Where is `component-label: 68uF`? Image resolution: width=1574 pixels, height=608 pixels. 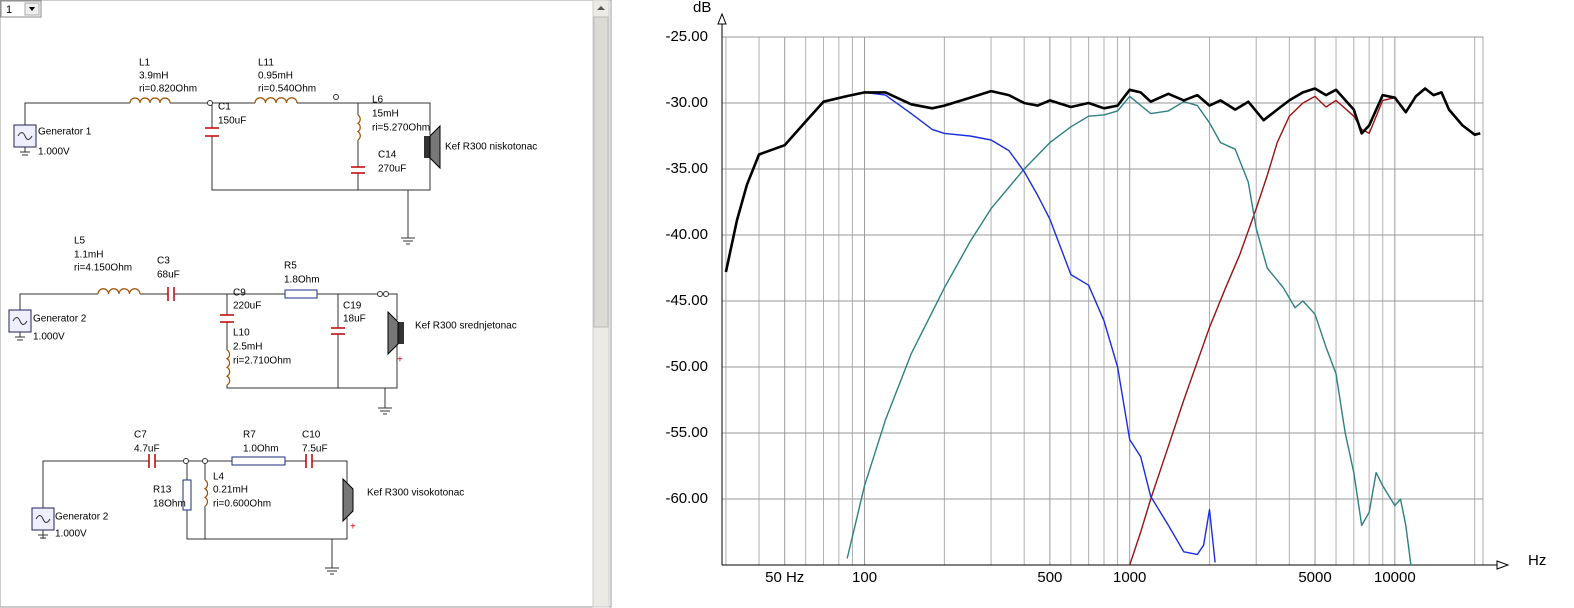 component-label: 68uF is located at coordinates (168, 275).